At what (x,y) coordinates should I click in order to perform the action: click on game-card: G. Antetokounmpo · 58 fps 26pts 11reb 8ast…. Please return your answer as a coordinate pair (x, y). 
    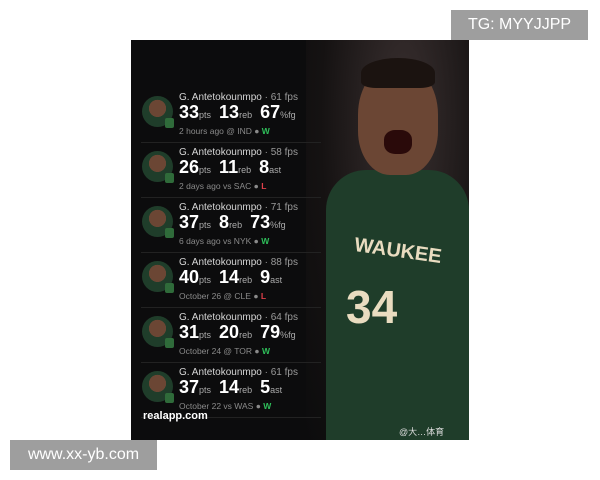
    Looking at the image, I should click on (231, 170).